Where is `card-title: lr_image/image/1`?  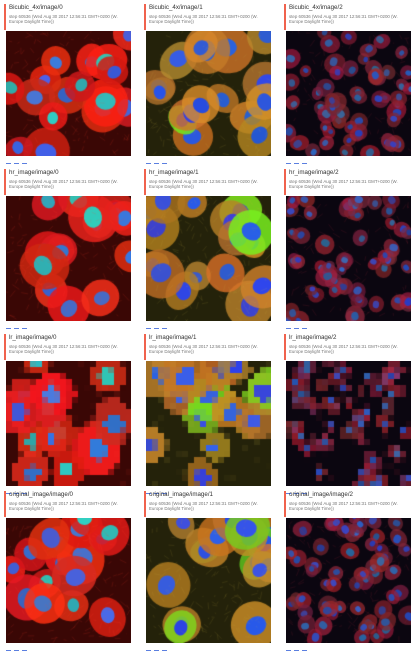
card-title: lr_image/image/1 is located at coordinates (173, 337).